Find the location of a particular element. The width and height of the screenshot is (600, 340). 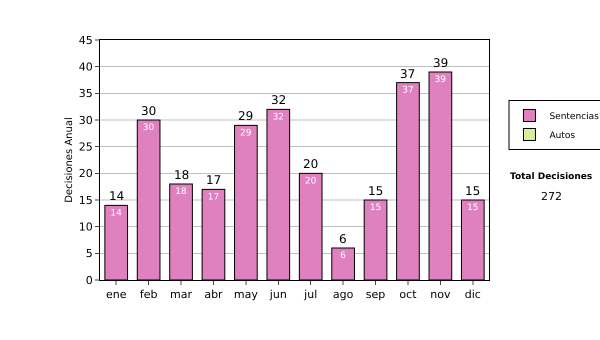

x-tick-label: nov is located at coordinates (440, 295).